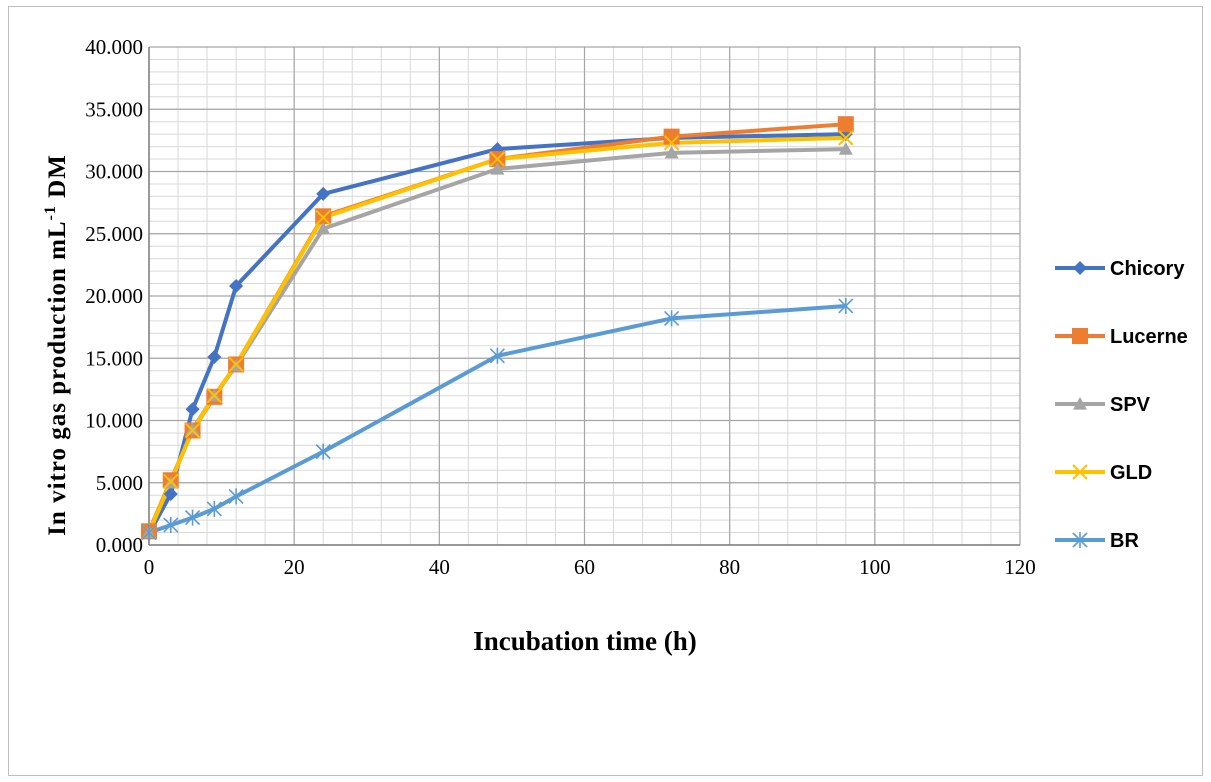 The image size is (1211, 782). Describe the element at coordinates (875, 567) in the screenshot. I see `x-tick-label: 100` at that location.